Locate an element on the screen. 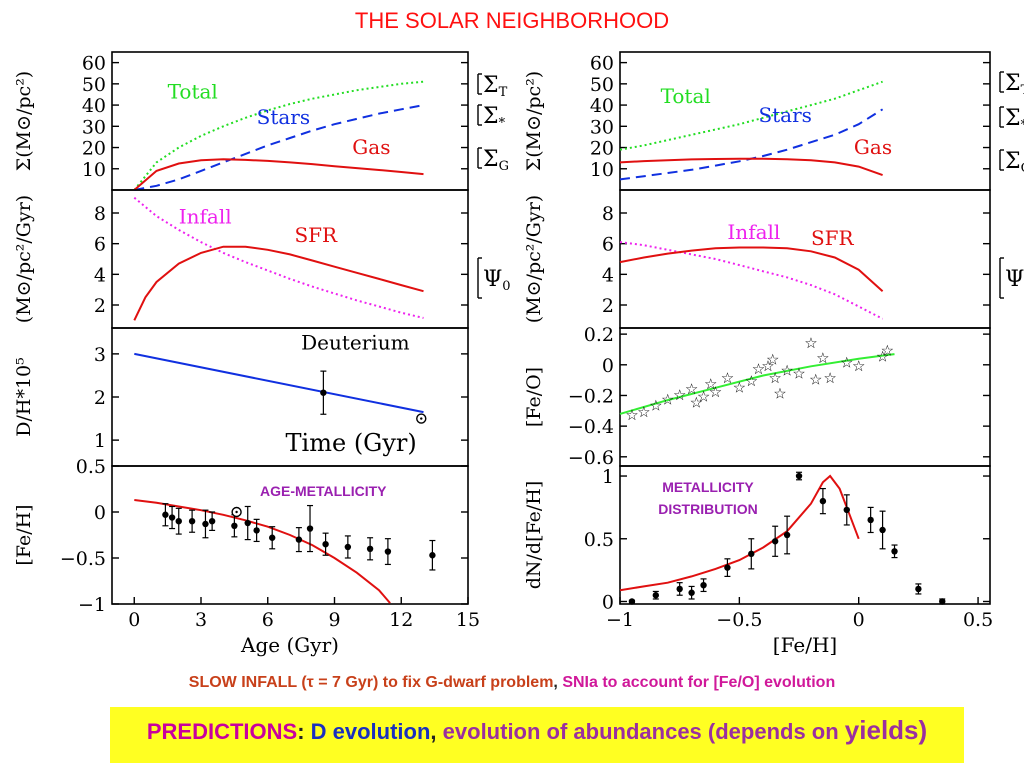 Image resolution: width=1024 pixels, height=768 pixels. x-axis-label: [Fe/H] is located at coordinates (805, 645).